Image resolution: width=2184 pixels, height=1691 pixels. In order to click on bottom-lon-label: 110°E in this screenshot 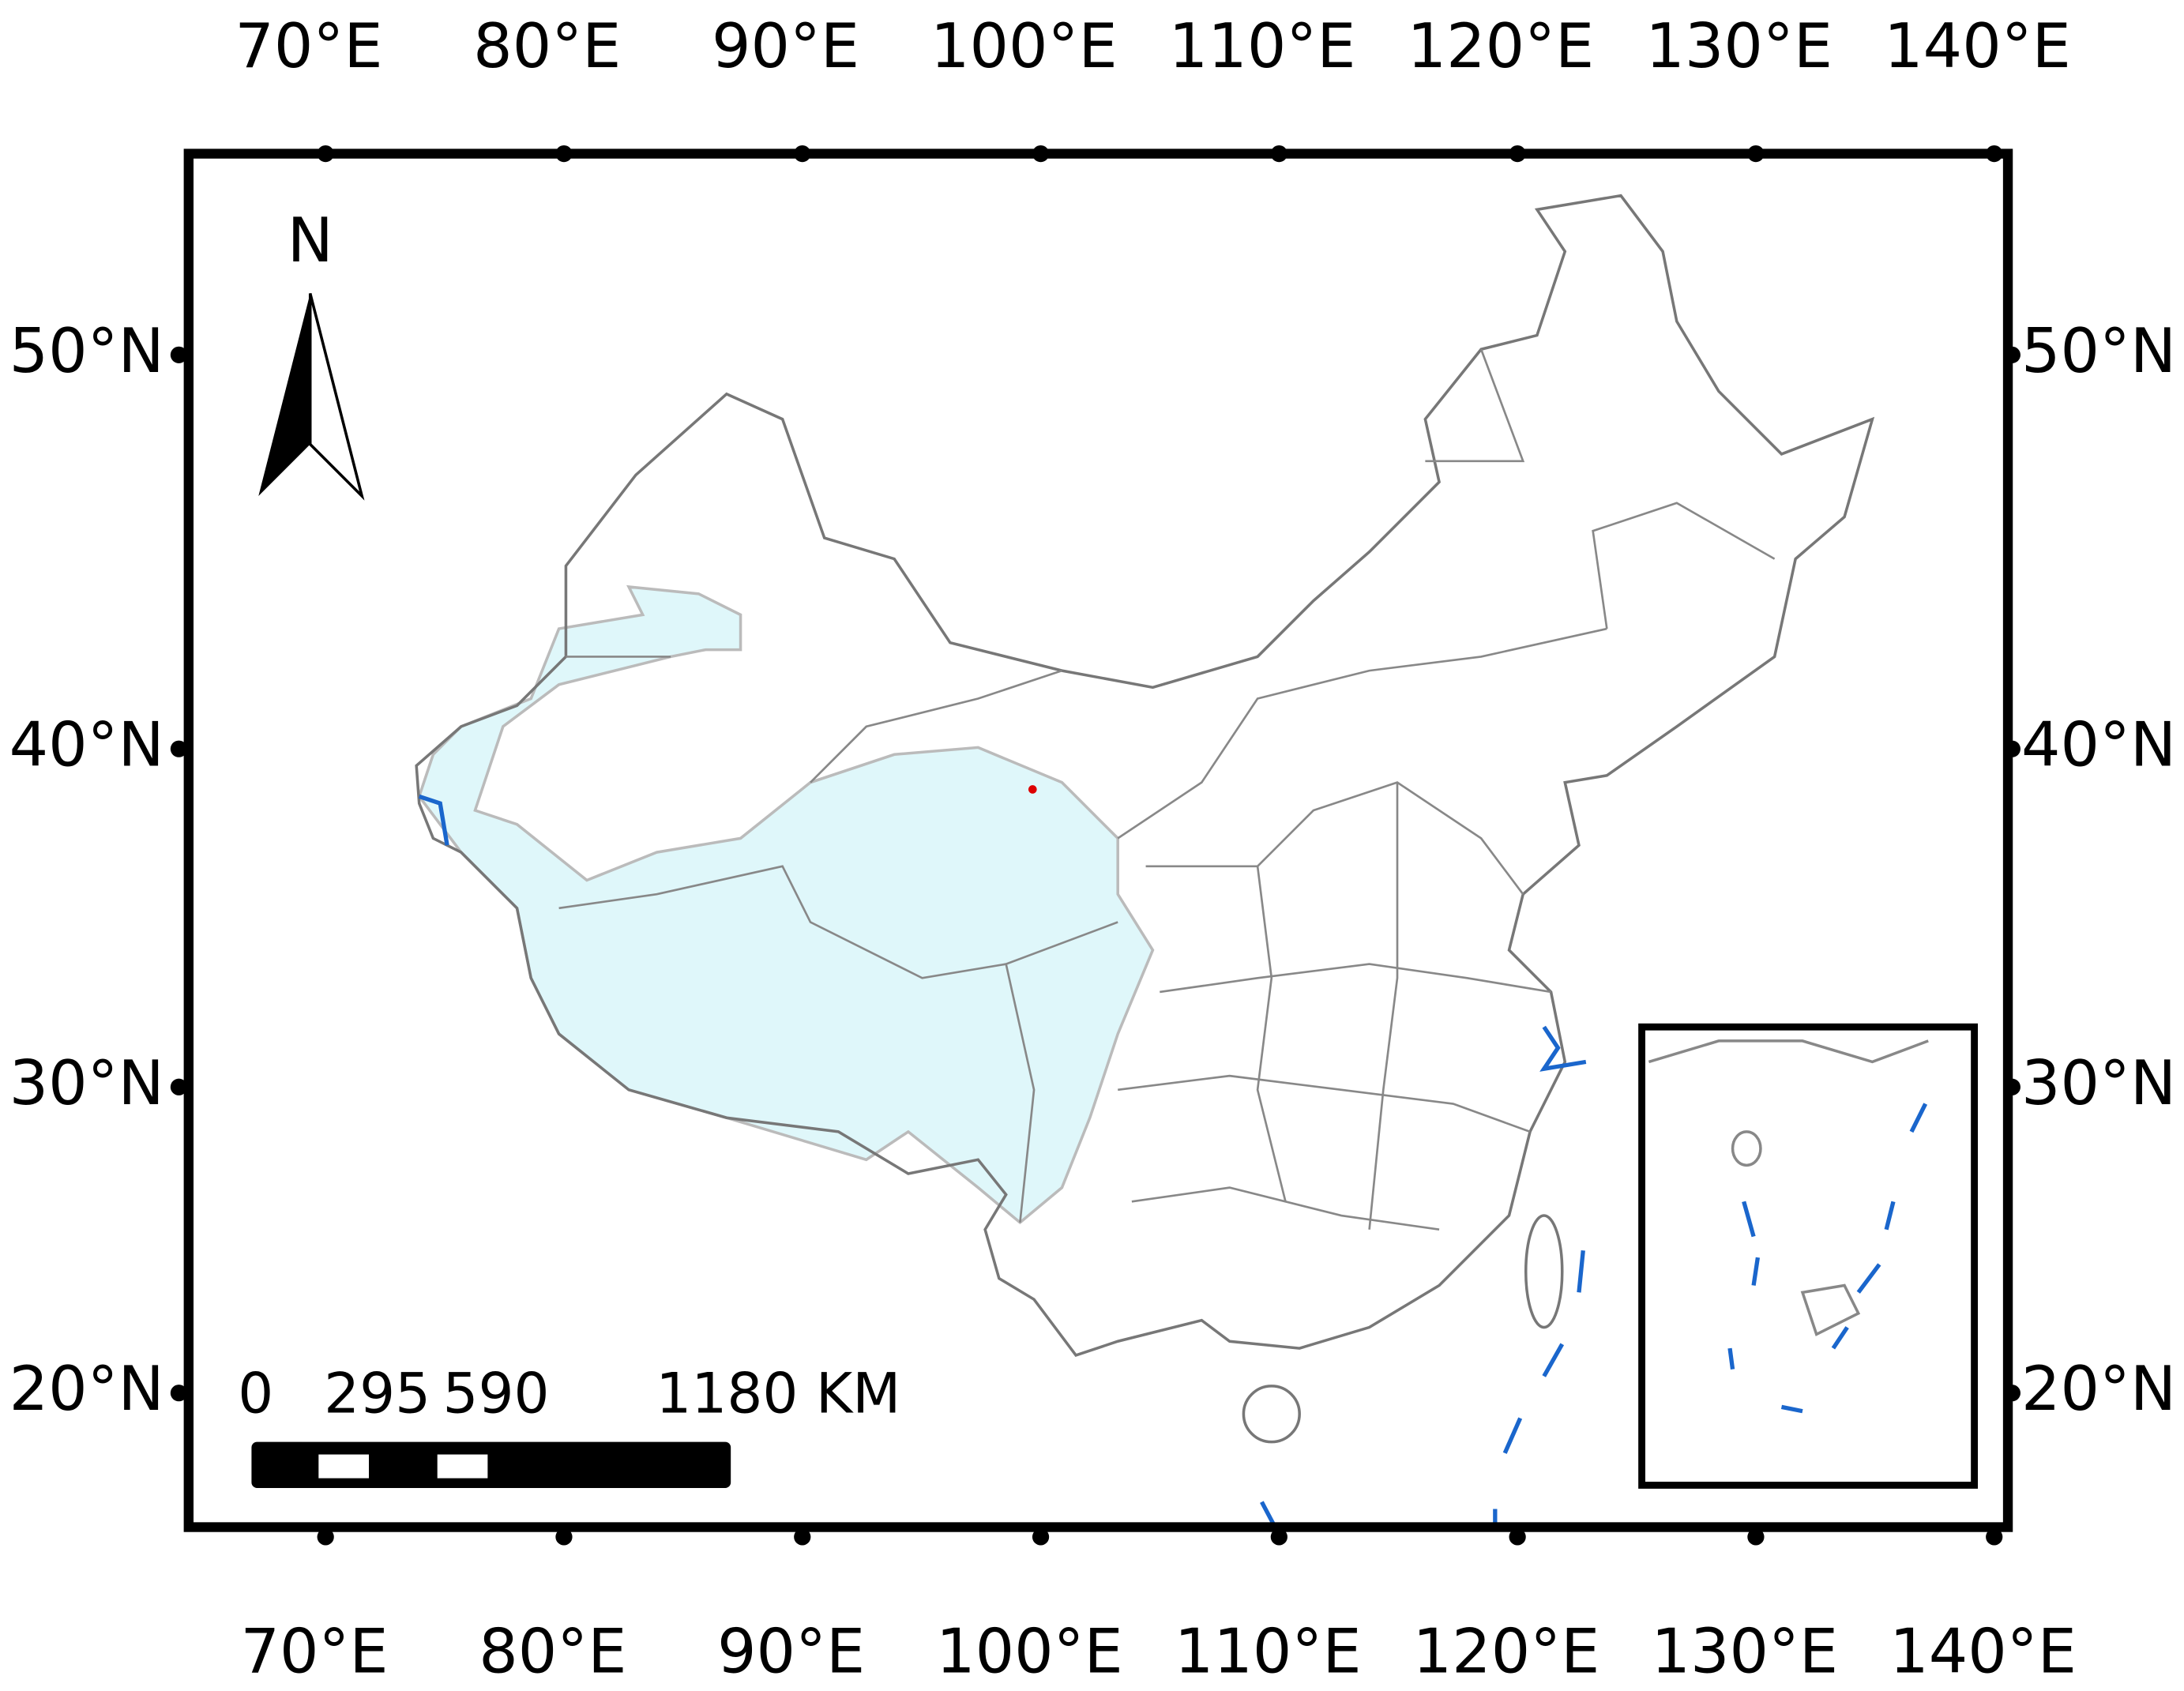, I will do `click(1268, 1652)`.